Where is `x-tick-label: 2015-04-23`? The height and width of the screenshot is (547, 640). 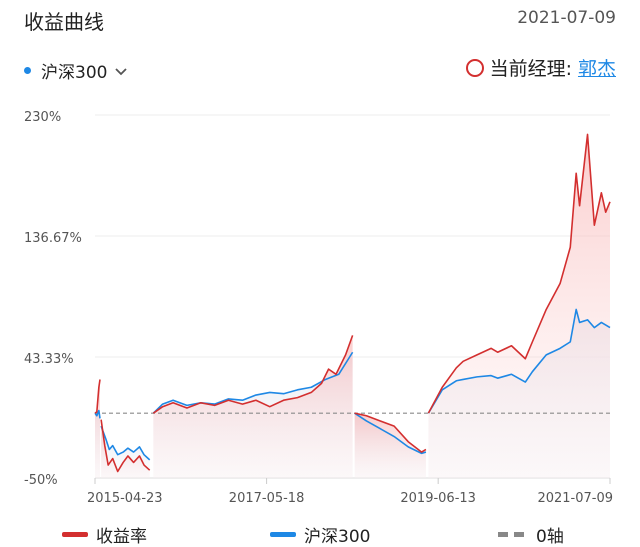 x-tick-label: 2015-04-23 is located at coordinates (125, 498).